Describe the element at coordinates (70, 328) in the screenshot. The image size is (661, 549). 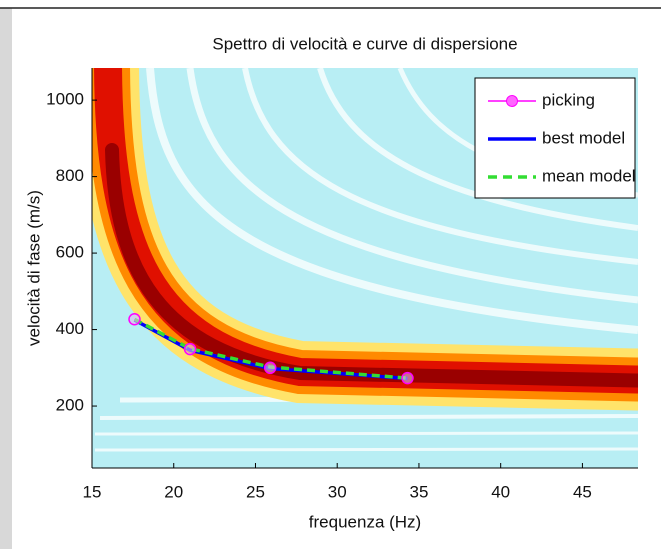
I see `y-tick-label: 400` at that location.